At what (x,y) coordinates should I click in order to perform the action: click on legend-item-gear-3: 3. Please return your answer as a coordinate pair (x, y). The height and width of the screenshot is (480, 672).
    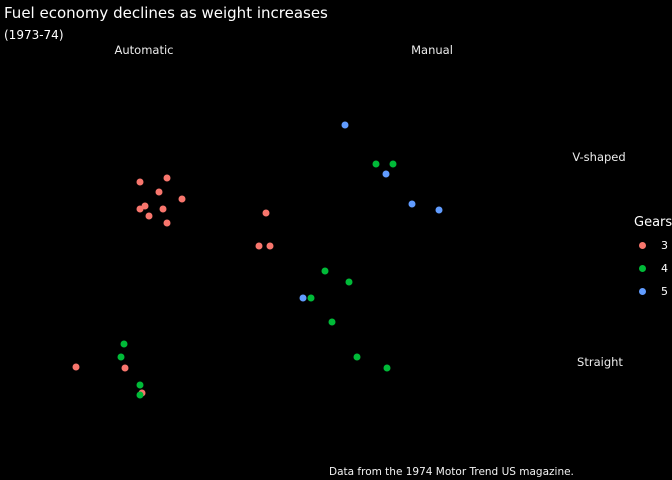
    Looking at the image, I should click on (653, 245).